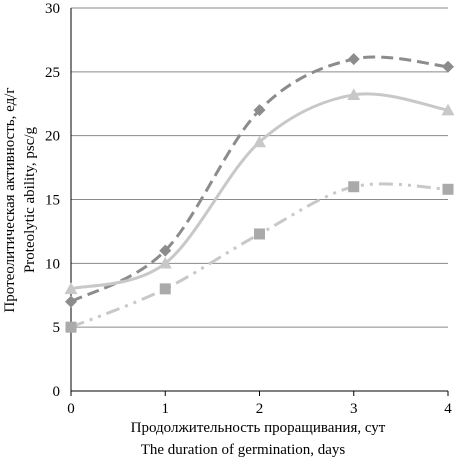  What do you see at coordinates (52, 9) in the screenshot?
I see `y-tick-label: 30` at bounding box center [52, 9].